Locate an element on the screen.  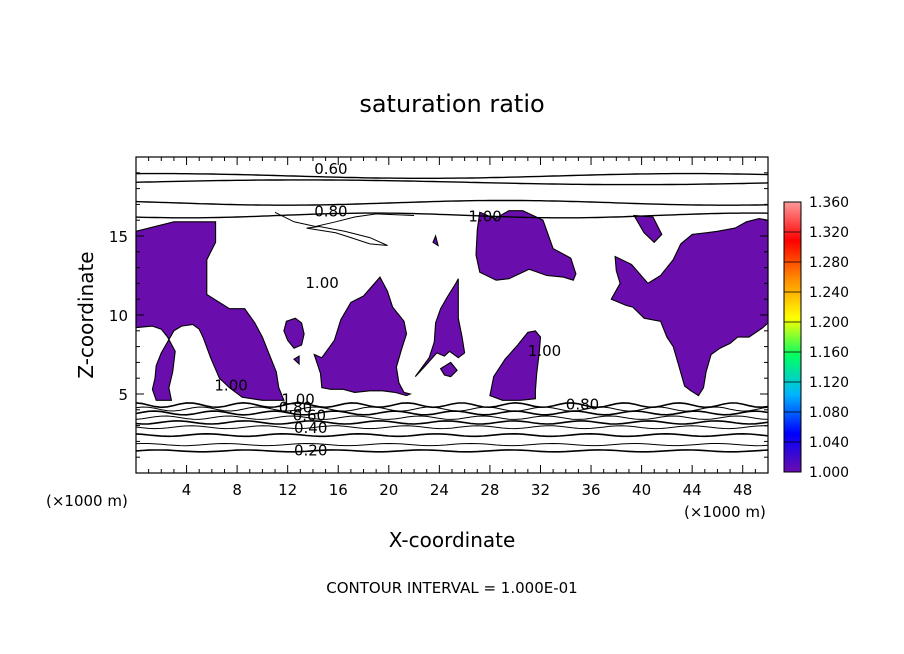
x-tick-label: 4 is located at coordinates (187, 490).